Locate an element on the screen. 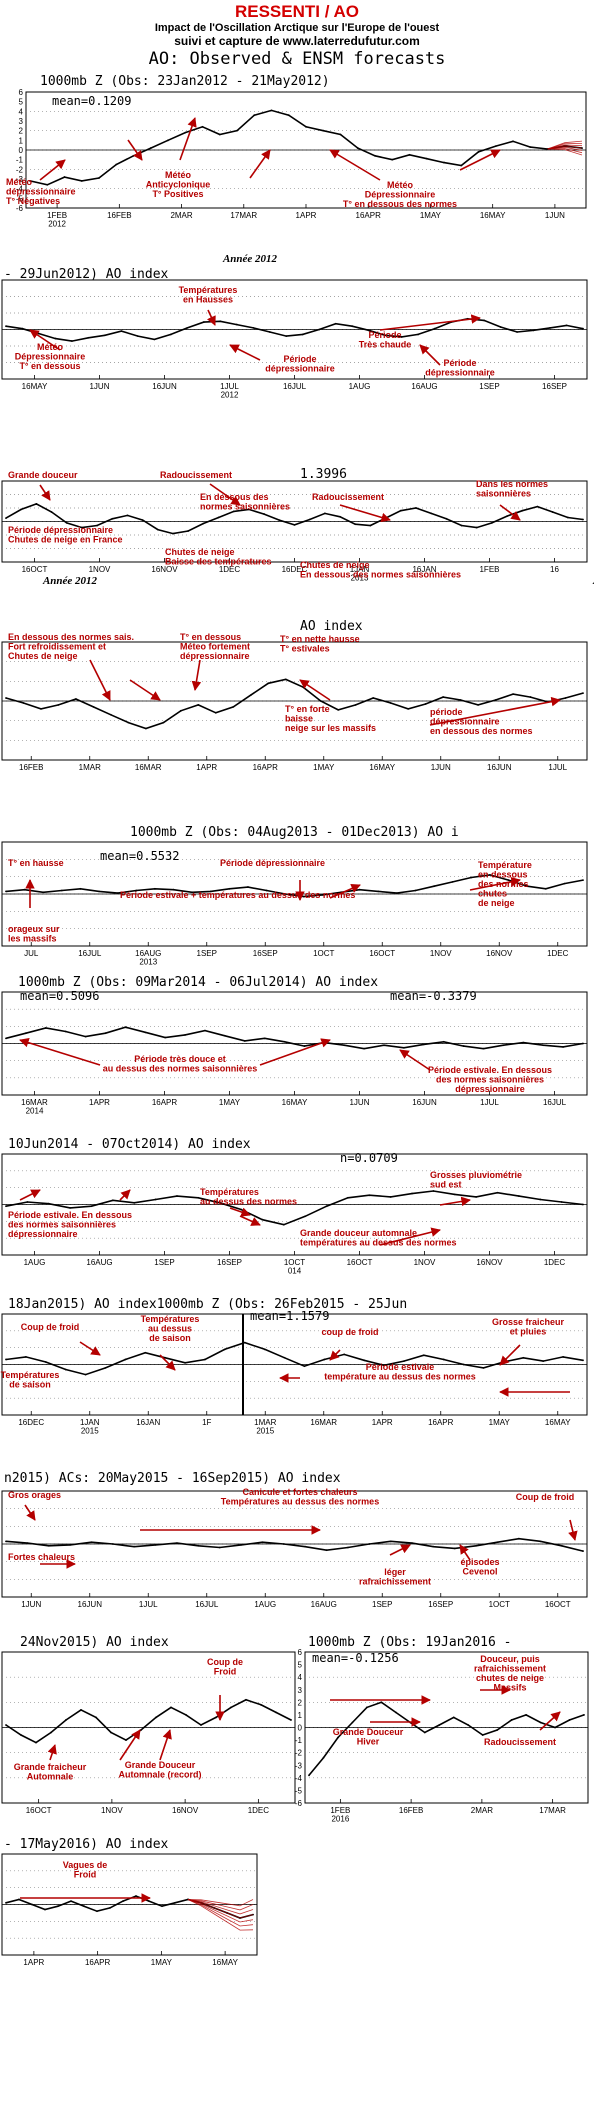  year-label: Année 2012 is located at coordinates (250, 259).